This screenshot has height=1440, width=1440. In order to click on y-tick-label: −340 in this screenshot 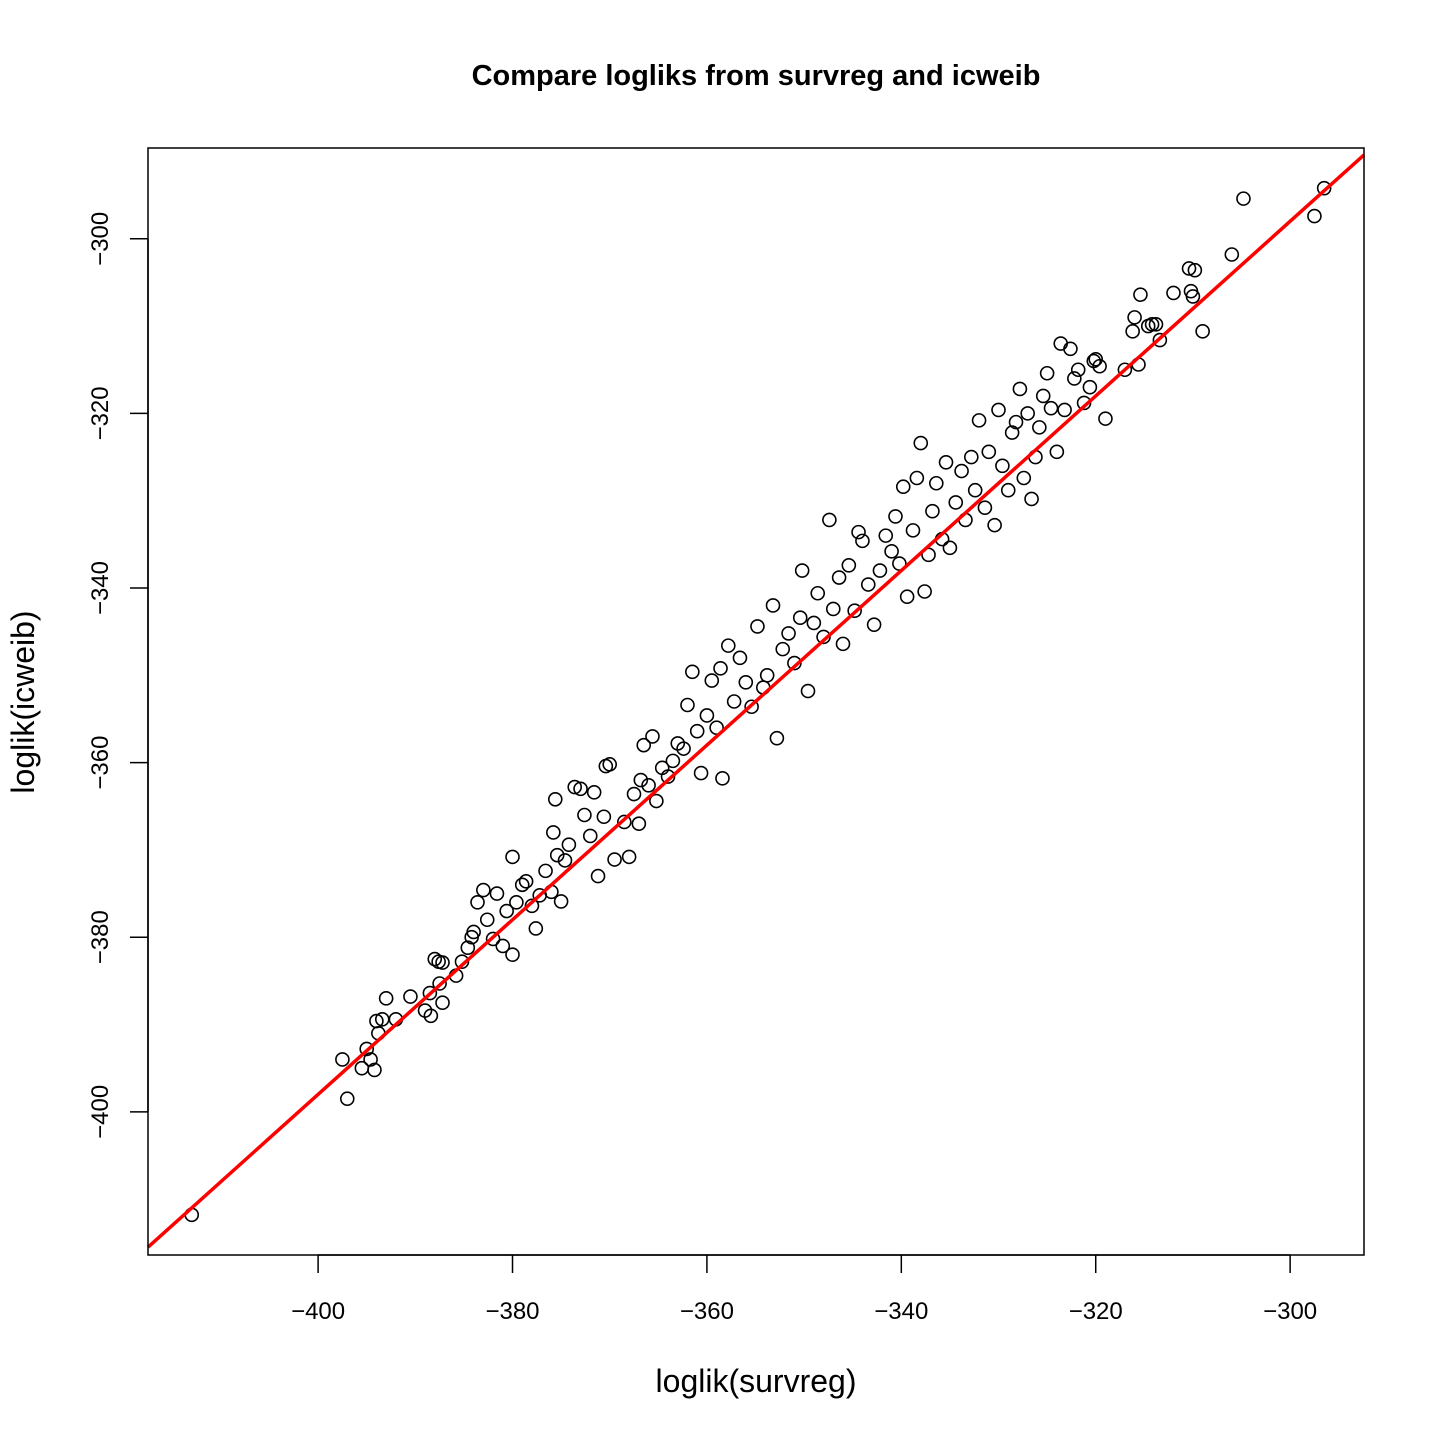, I will do `click(100, 588)`.